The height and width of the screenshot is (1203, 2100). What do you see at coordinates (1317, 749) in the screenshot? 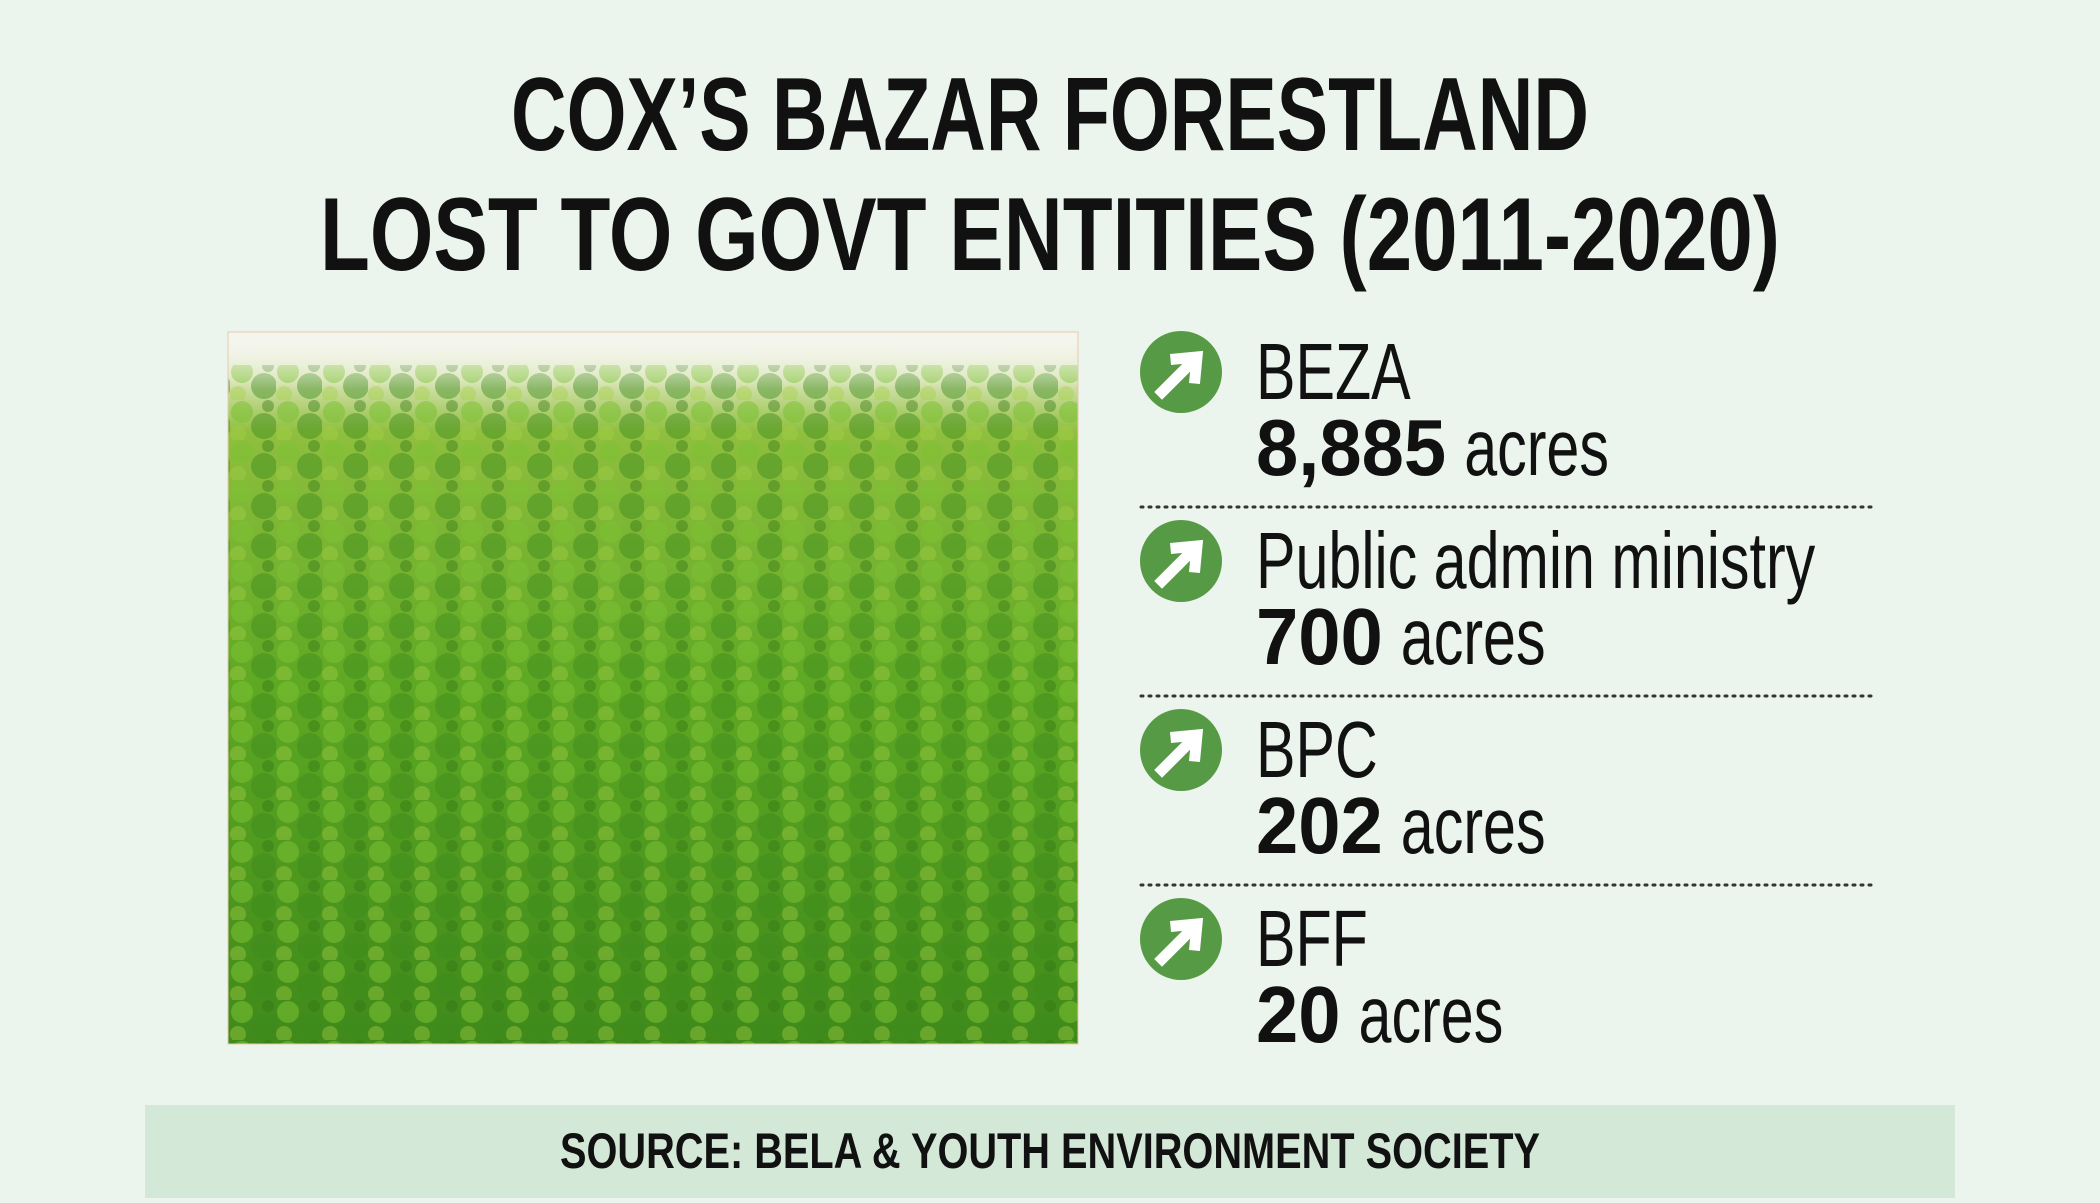
I see `item-name: BPC` at bounding box center [1317, 749].